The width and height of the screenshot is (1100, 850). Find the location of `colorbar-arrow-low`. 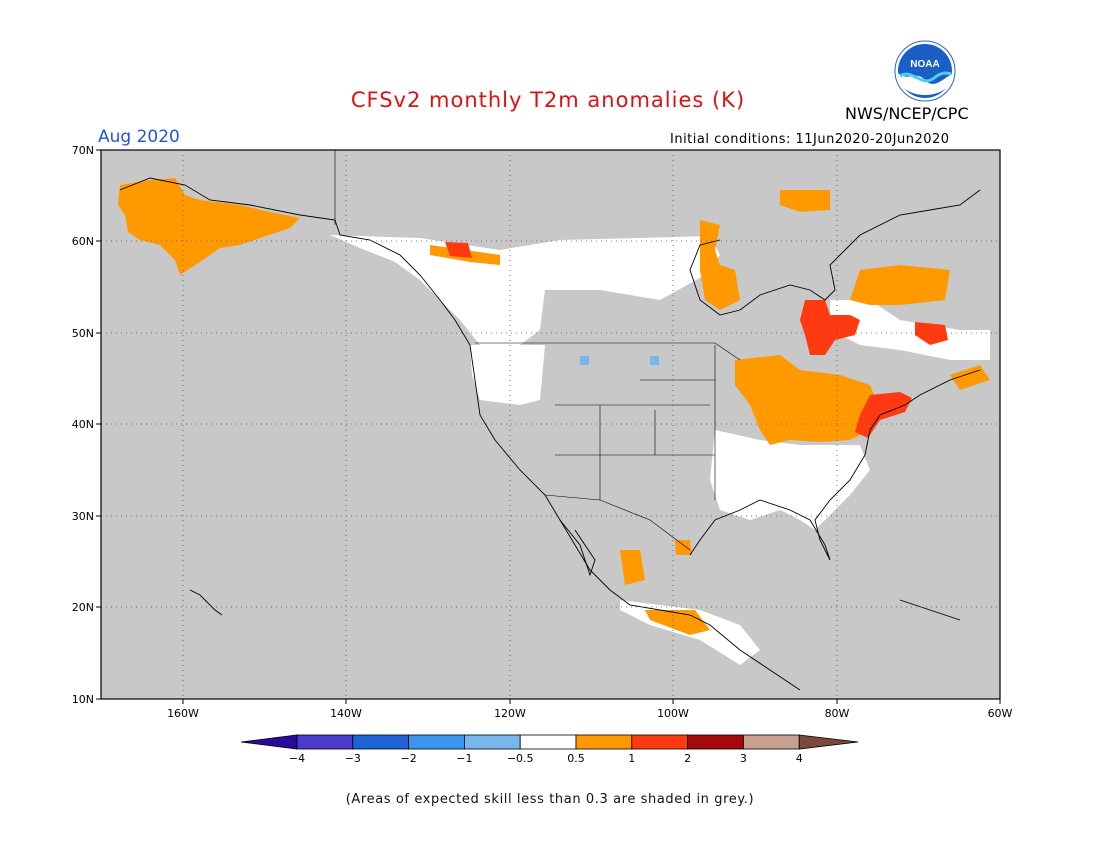

colorbar-arrow-low is located at coordinates (269, 742).